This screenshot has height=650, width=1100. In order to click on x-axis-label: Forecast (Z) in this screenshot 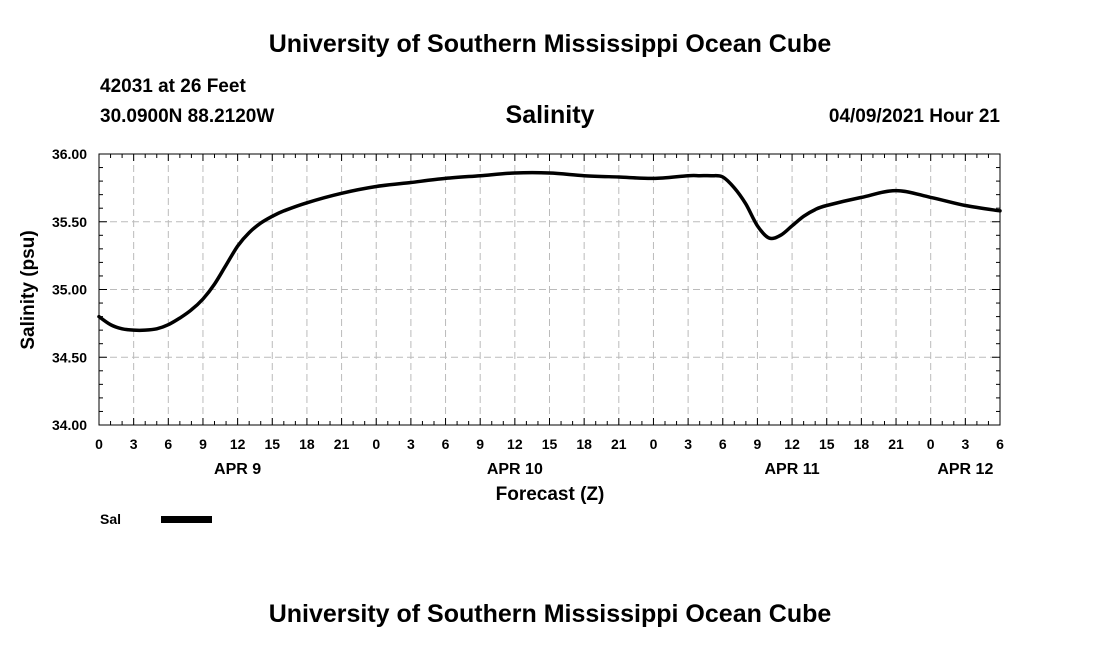, I will do `click(550, 494)`.